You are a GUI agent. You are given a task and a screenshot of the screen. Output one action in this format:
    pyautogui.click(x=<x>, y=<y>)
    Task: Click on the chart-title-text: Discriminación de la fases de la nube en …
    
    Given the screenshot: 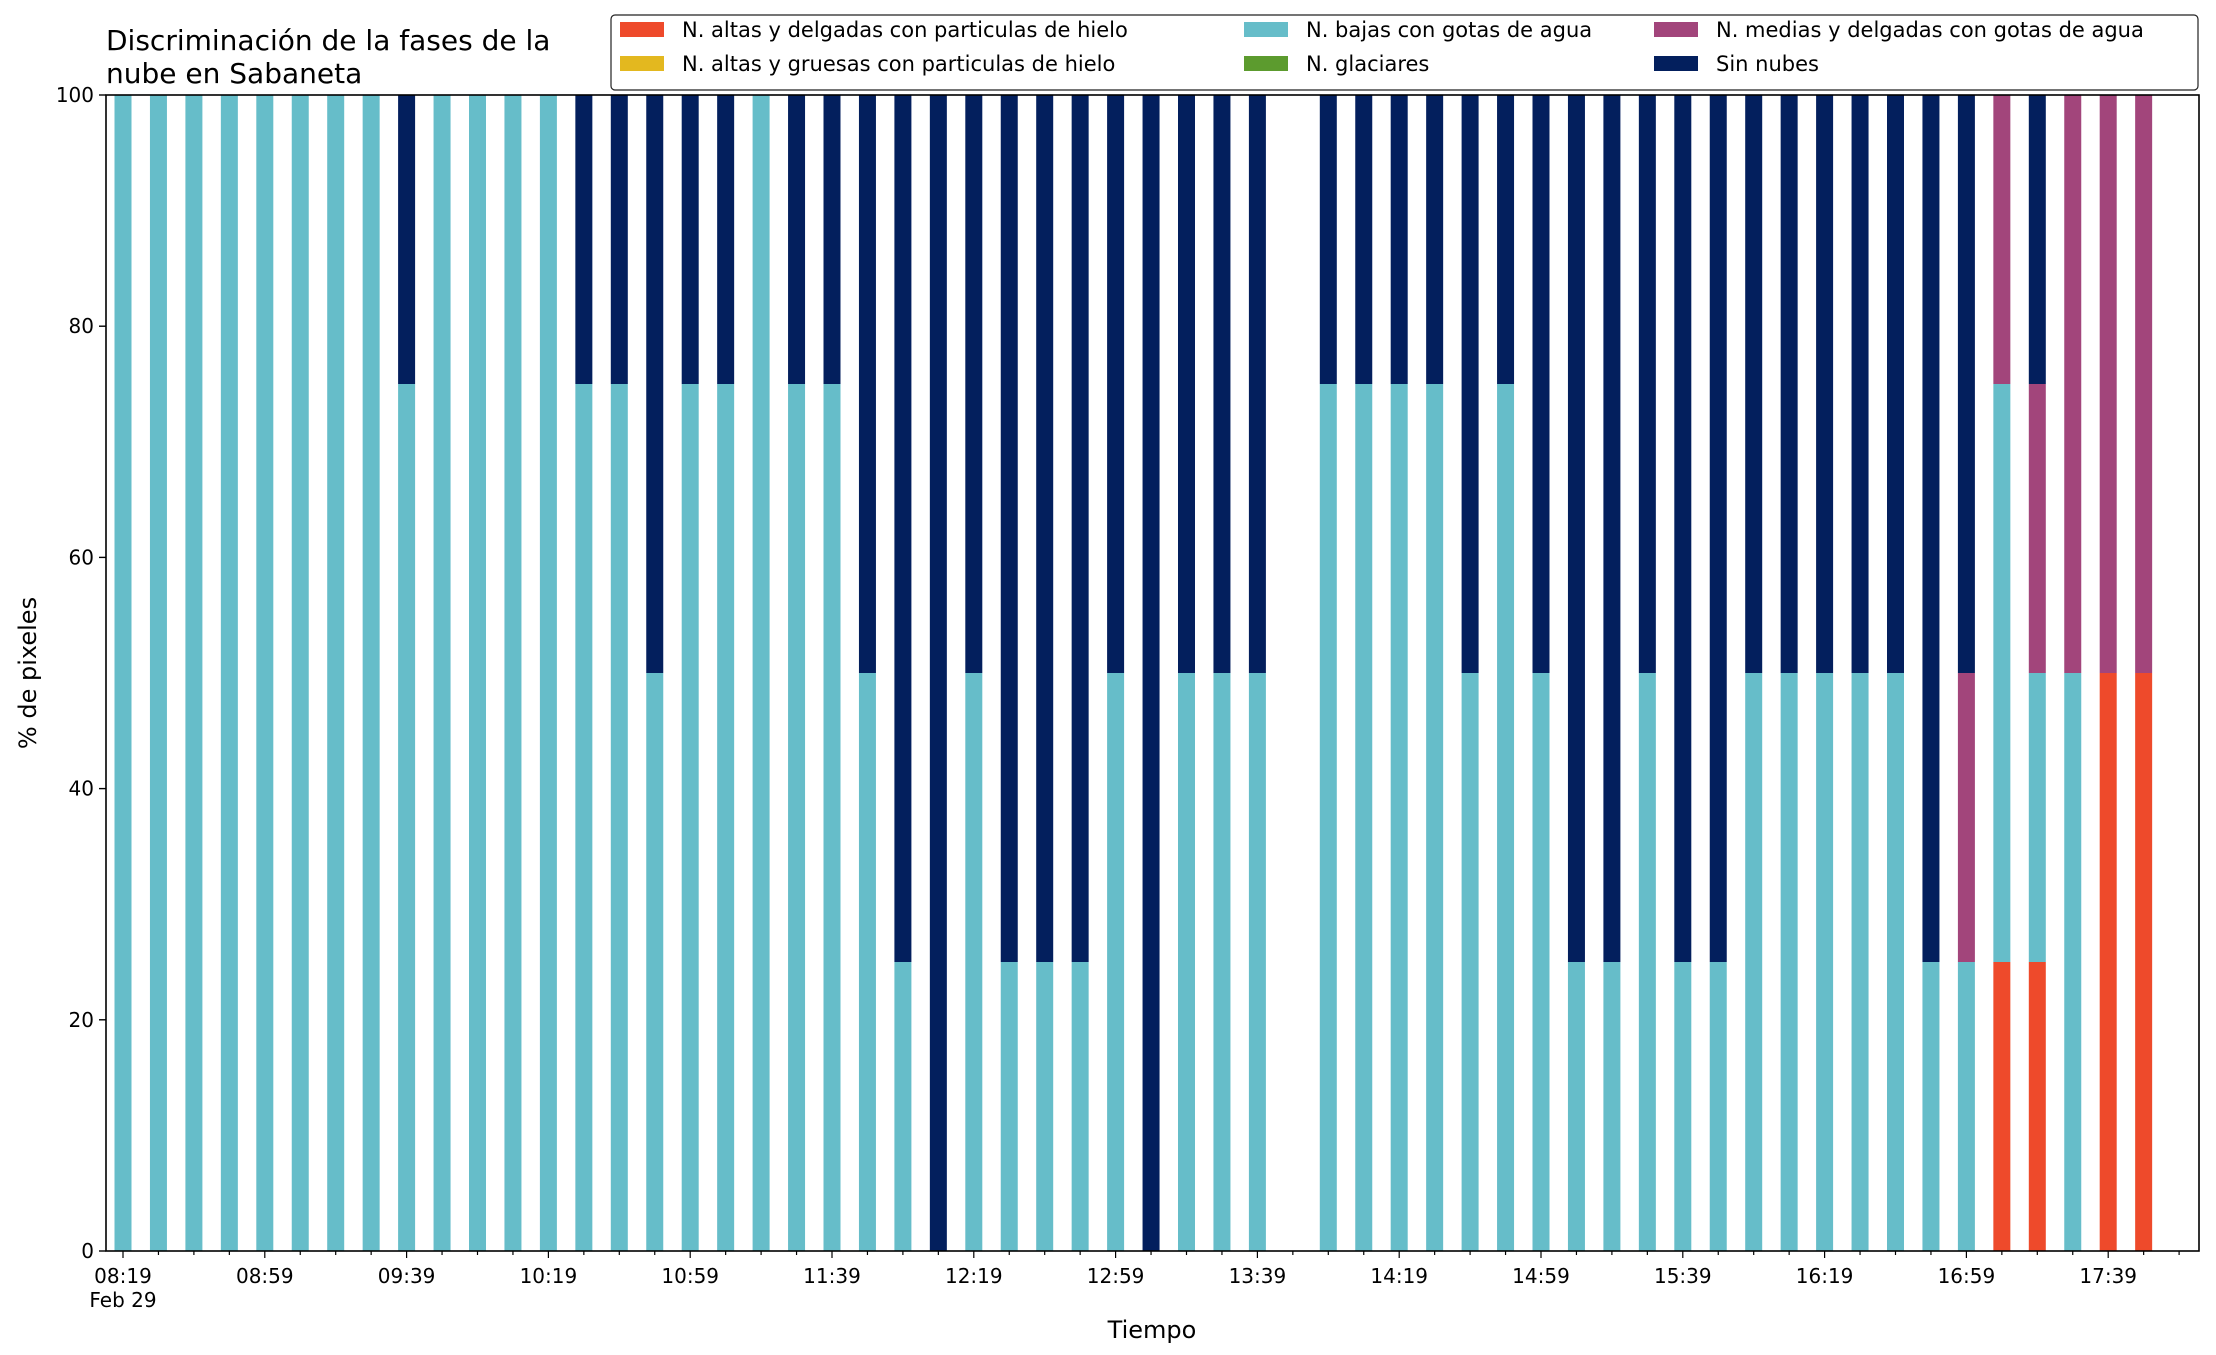 What is the action you would take?
    pyautogui.click(x=328, y=57)
    